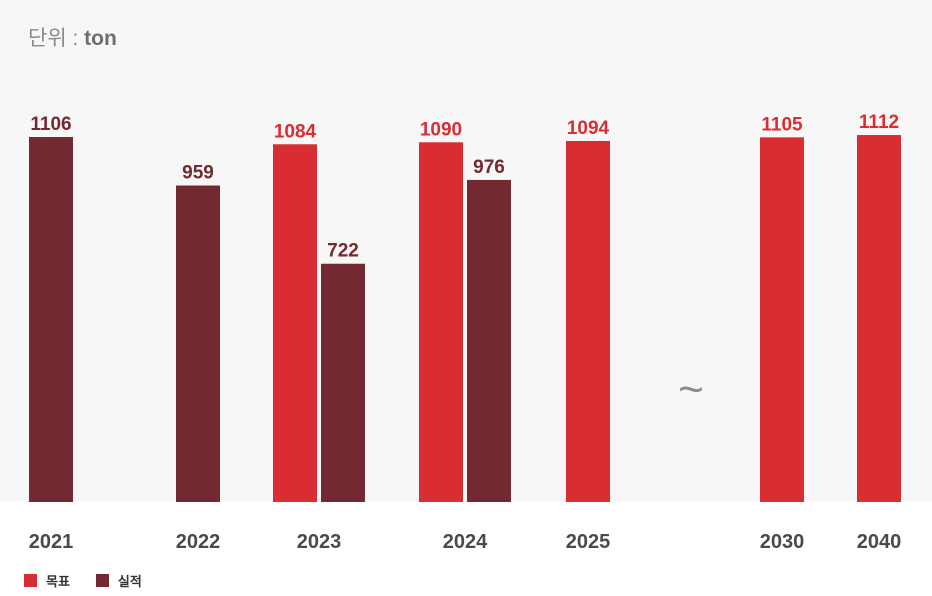 The image size is (932, 596). I want to click on x-tick-label-2021: 2021, so click(51, 542).